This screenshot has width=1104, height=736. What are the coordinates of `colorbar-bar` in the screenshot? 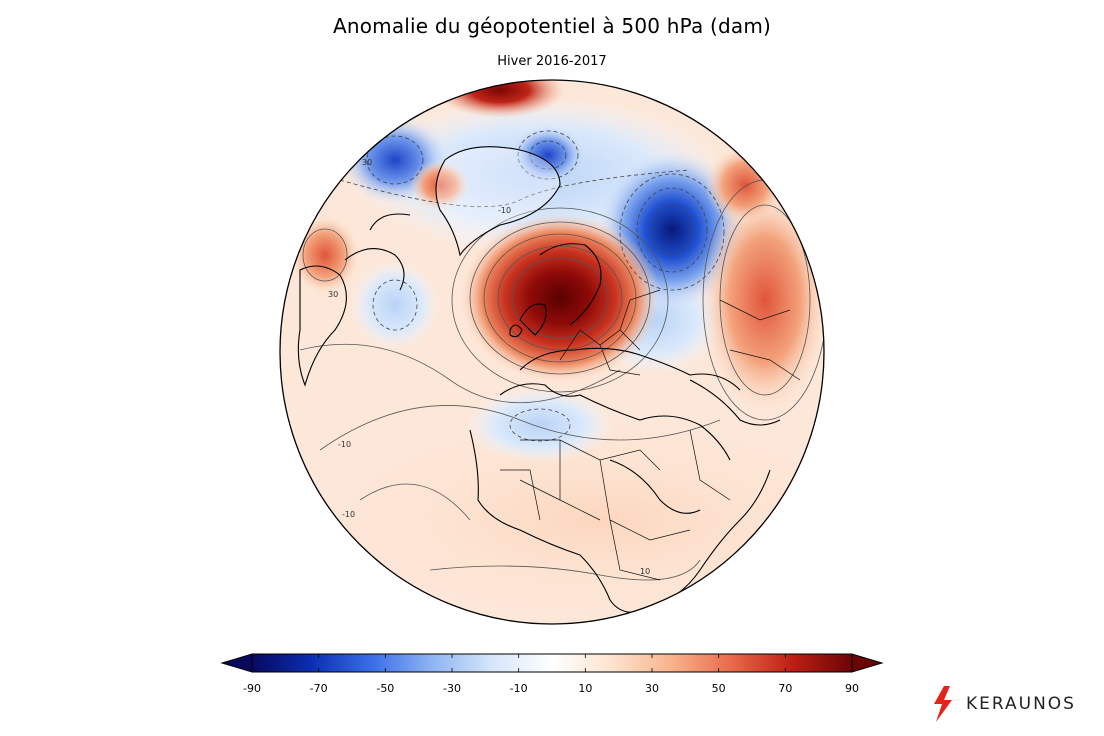 It's located at (552, 663).